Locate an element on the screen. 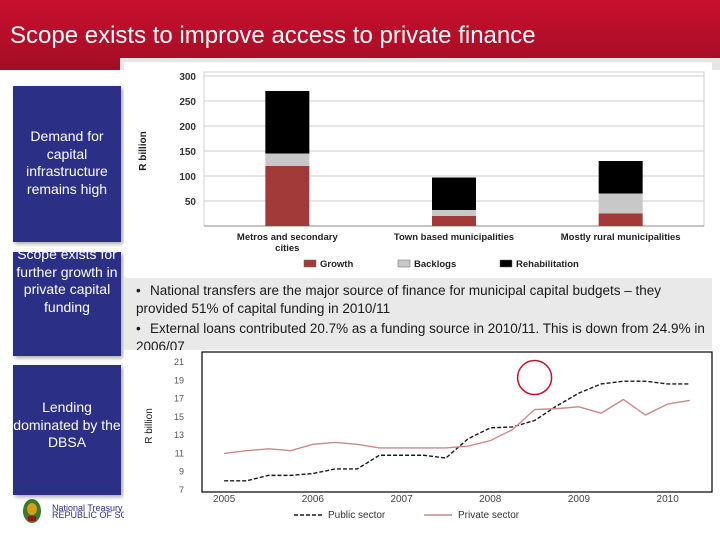 This screenshot has width=720, height=540. x-tick-label: 2008 is located at coordinates (490, 499).